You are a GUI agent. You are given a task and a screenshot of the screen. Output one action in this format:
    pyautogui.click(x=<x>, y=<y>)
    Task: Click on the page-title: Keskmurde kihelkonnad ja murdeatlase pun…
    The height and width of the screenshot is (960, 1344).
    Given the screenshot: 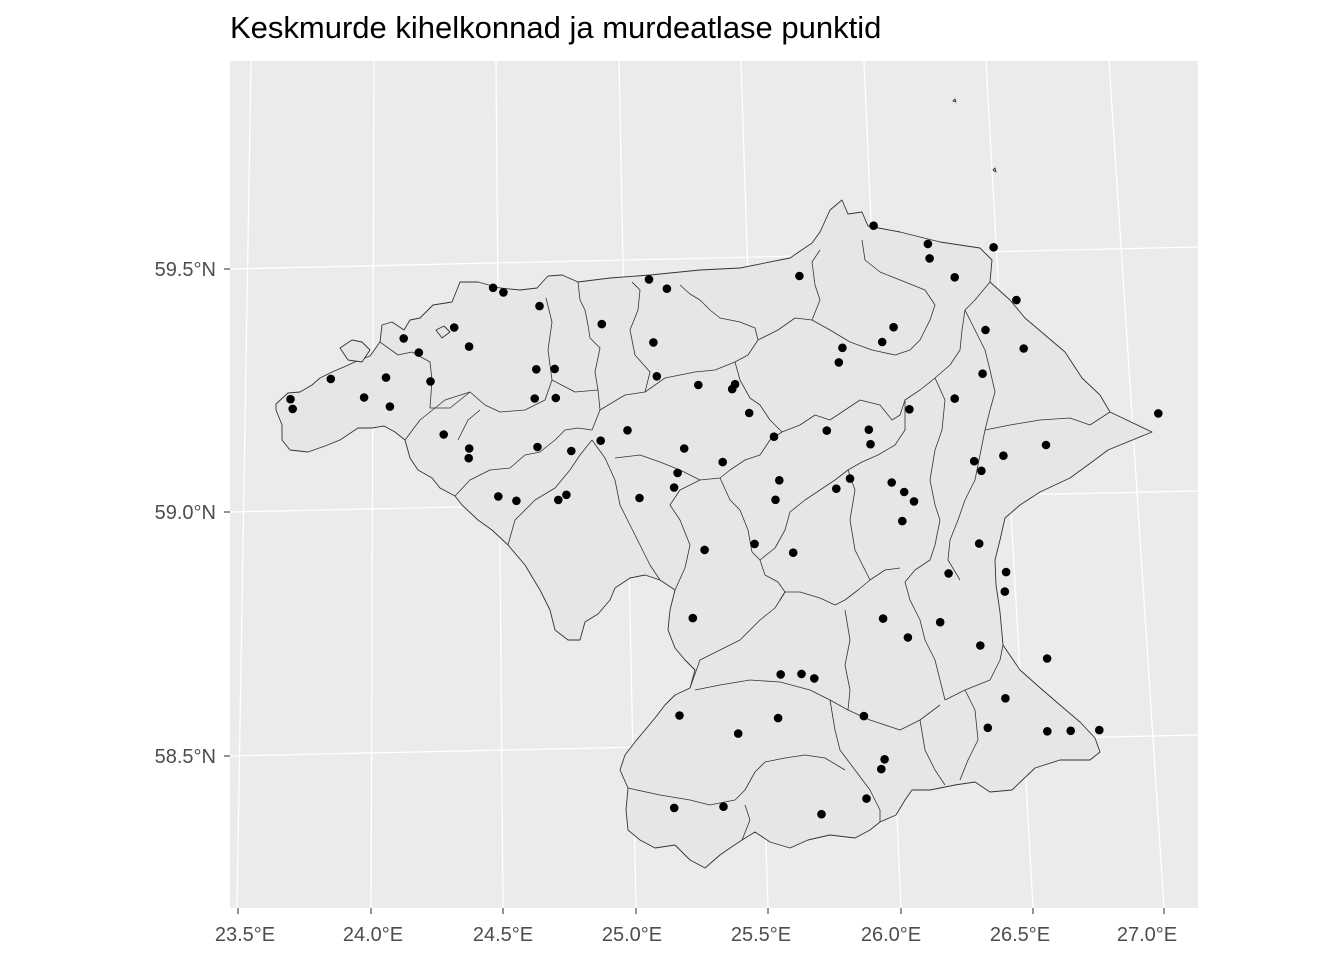 What is the action you would take?
    pyautogui.click(x=556, y=27)
    